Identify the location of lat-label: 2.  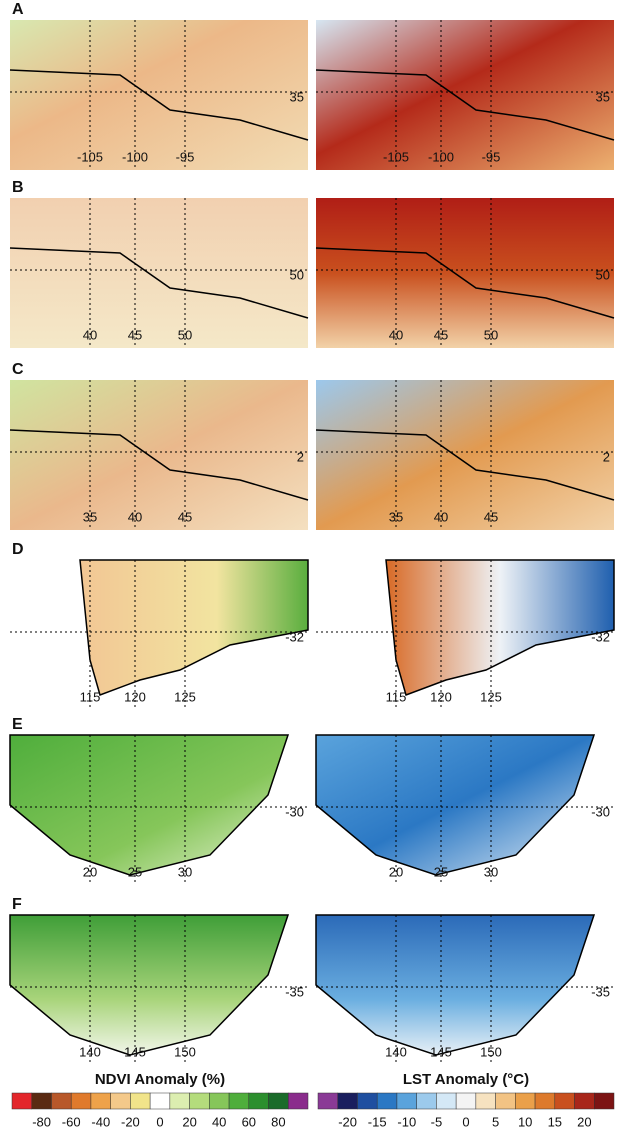
(300, 456).